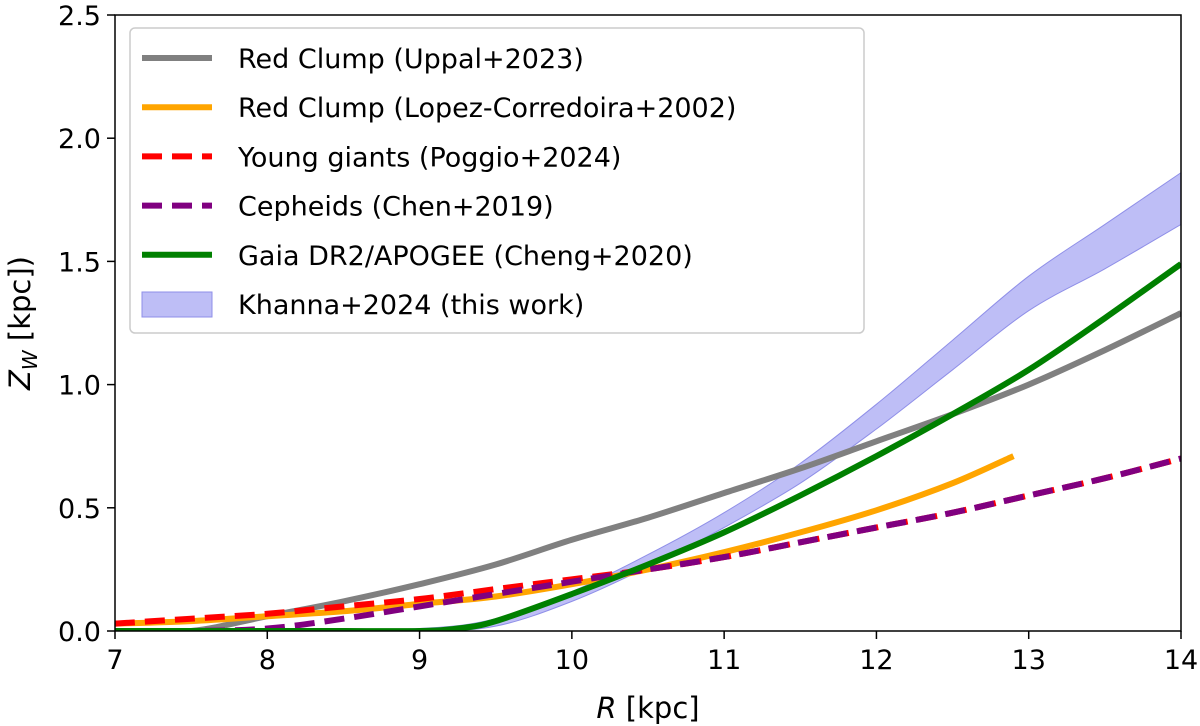  I want to click on y-tick-label: 2.5, so click(79, 16).